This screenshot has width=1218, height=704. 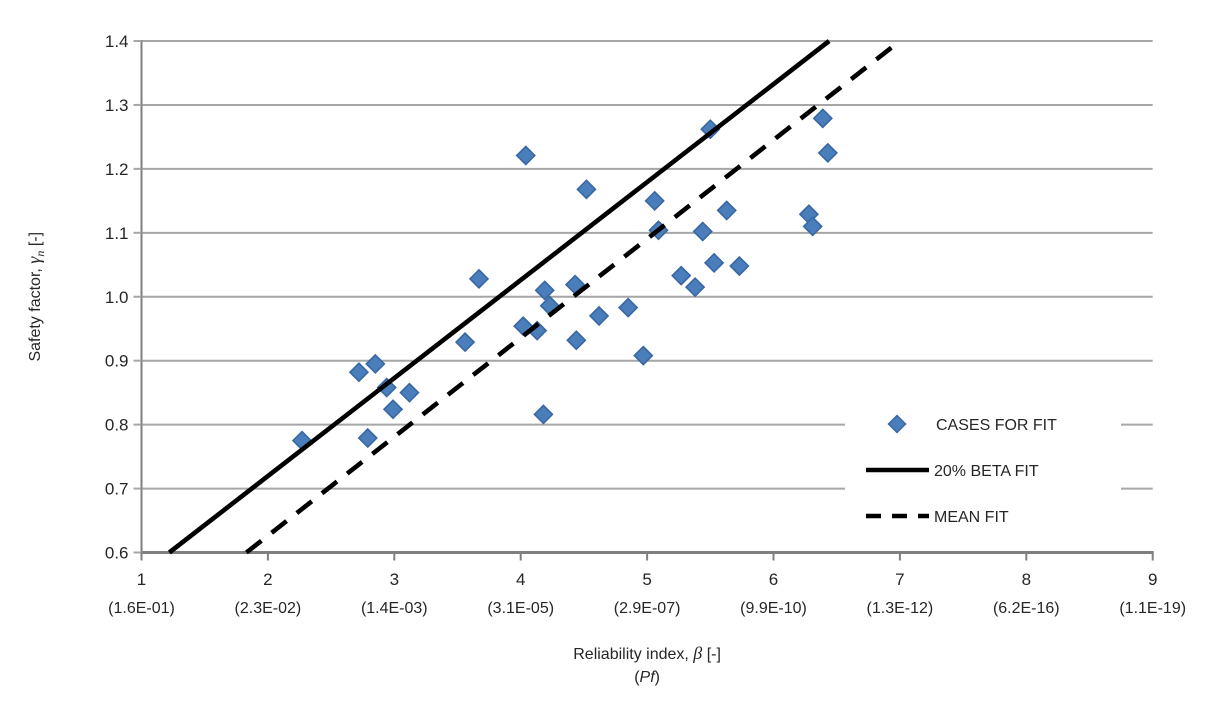 I want to click on legend-label-beta-fit: 20% BETA FIT, so click(x=986, y=471).